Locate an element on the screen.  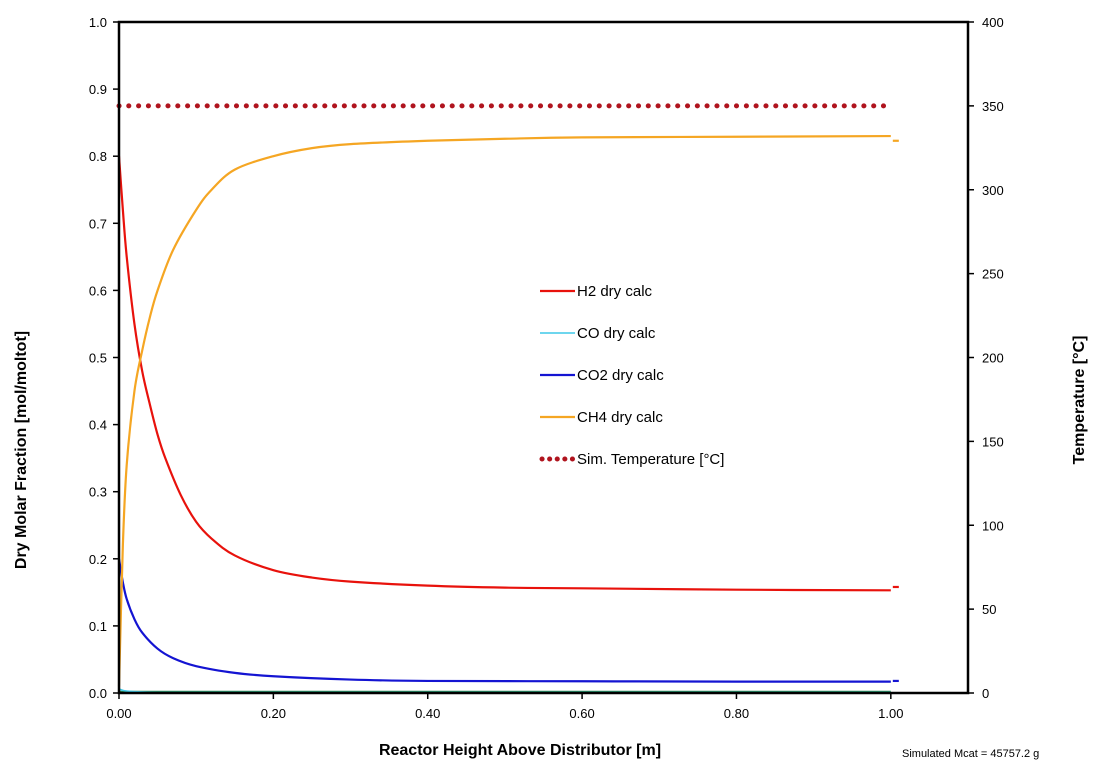
y2-axis-title: Temperature [°C] is located at coordinates (1079, 400).